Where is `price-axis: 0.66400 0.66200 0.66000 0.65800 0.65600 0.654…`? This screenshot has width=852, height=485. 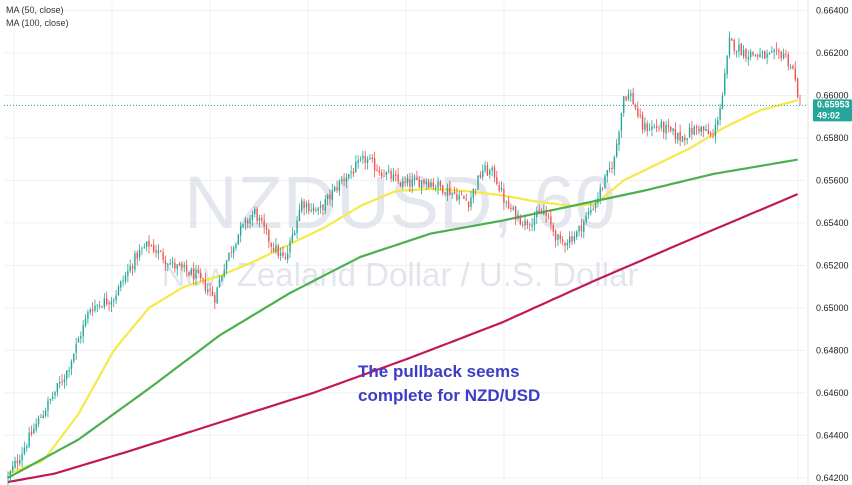 price-axis: 0.66400 0.66200 0.66000 0.65800 0.65600 0.654… is located at coordinates (828, 242).